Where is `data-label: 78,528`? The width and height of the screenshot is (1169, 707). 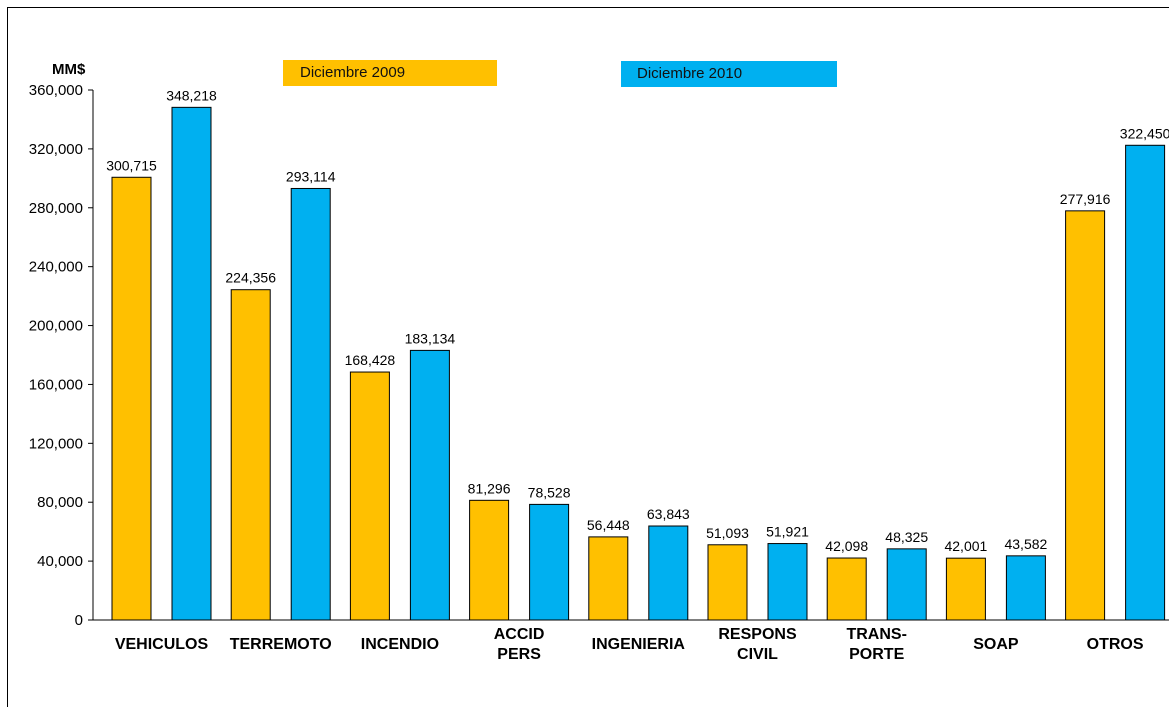
data-label: 78,528 is located at coordinates (549, 492).